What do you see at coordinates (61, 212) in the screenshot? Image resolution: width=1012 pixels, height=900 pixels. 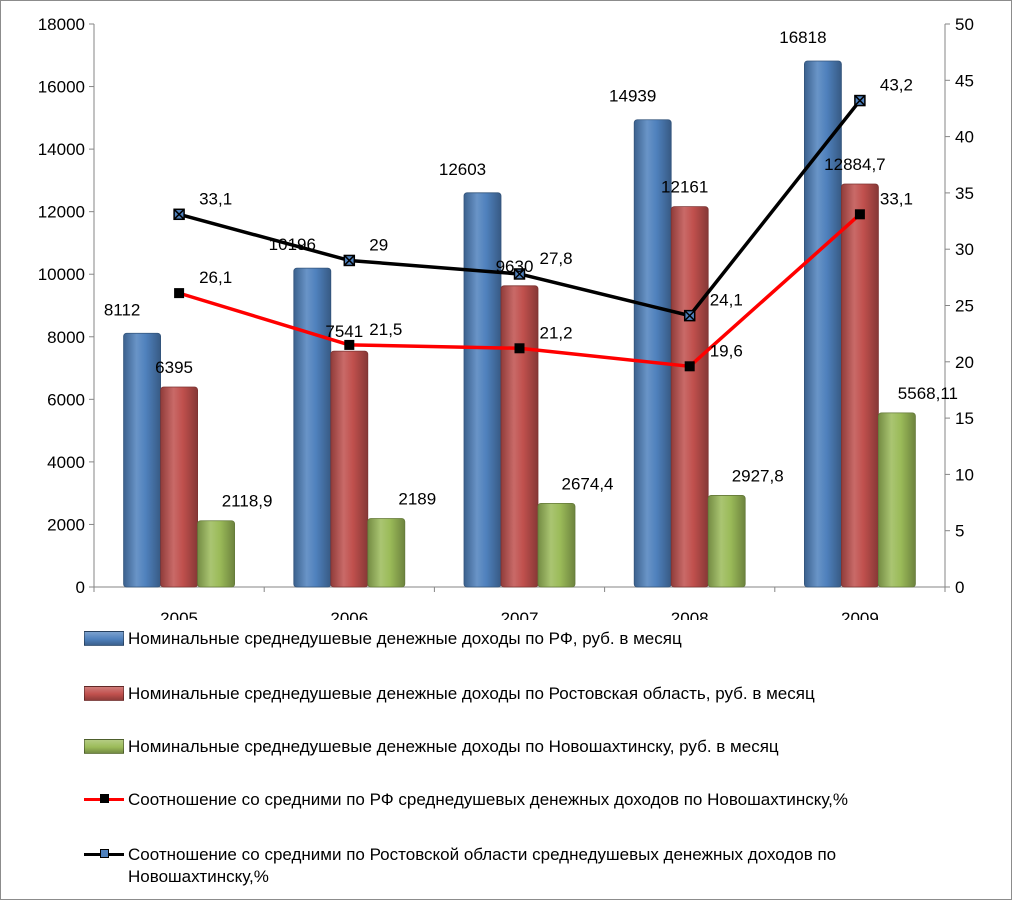 I see `y-left-tick-label: 12000` at bounding box center [61, 212].